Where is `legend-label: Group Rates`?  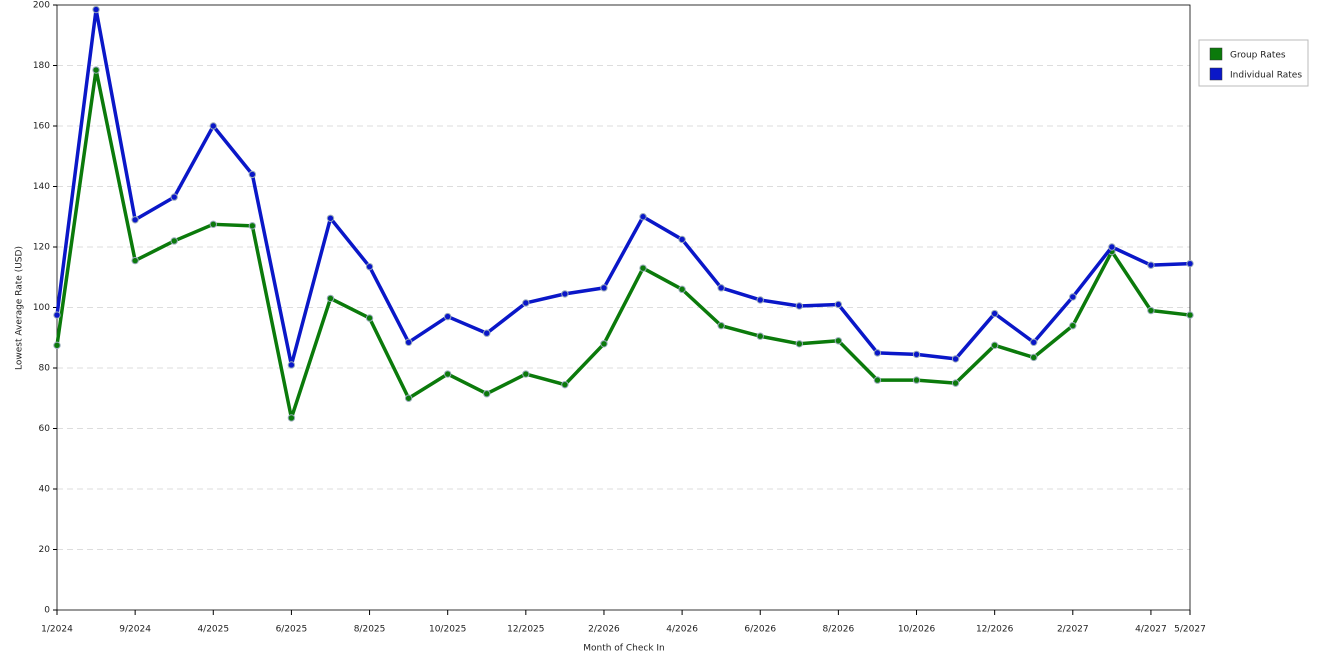 legend-label: Group Rates is located at coordinates (1258, 56).